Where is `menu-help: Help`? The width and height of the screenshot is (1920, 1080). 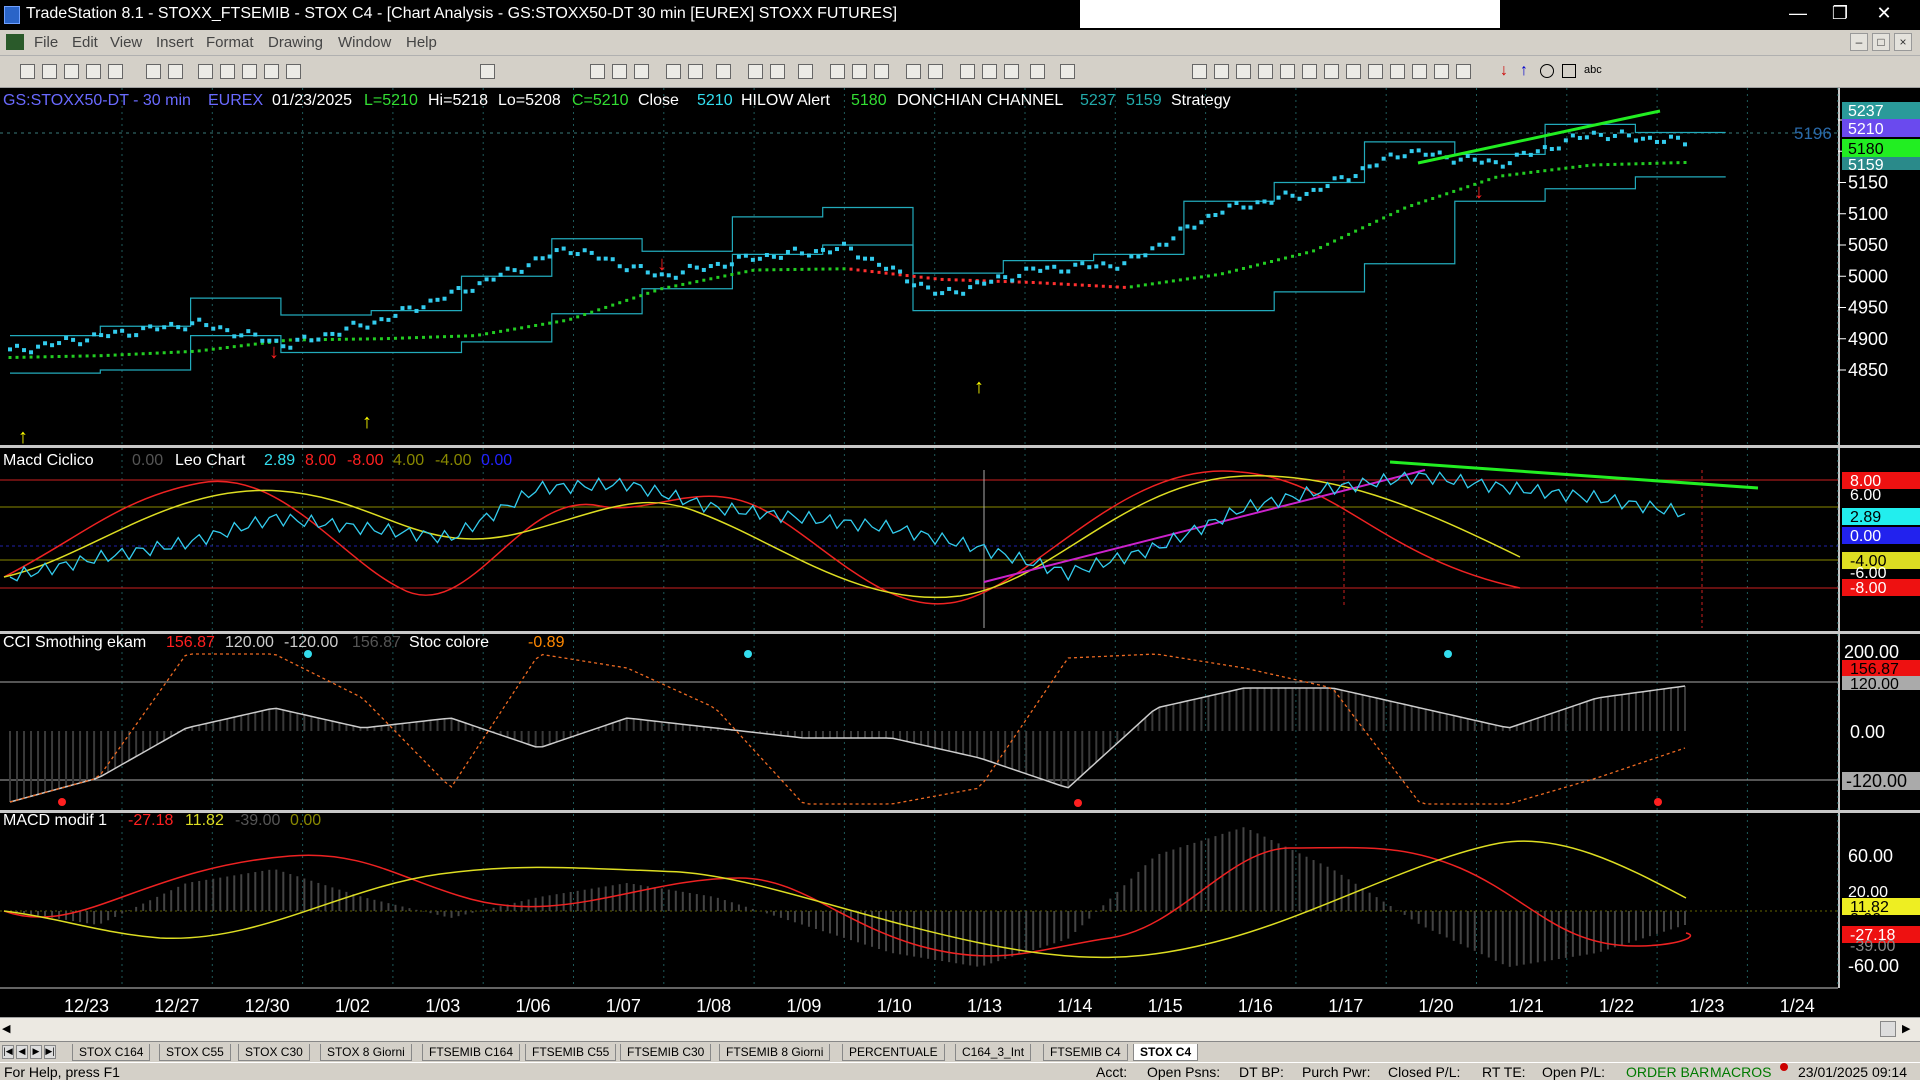 menu-help: Help is located at coordinates (421, 42).